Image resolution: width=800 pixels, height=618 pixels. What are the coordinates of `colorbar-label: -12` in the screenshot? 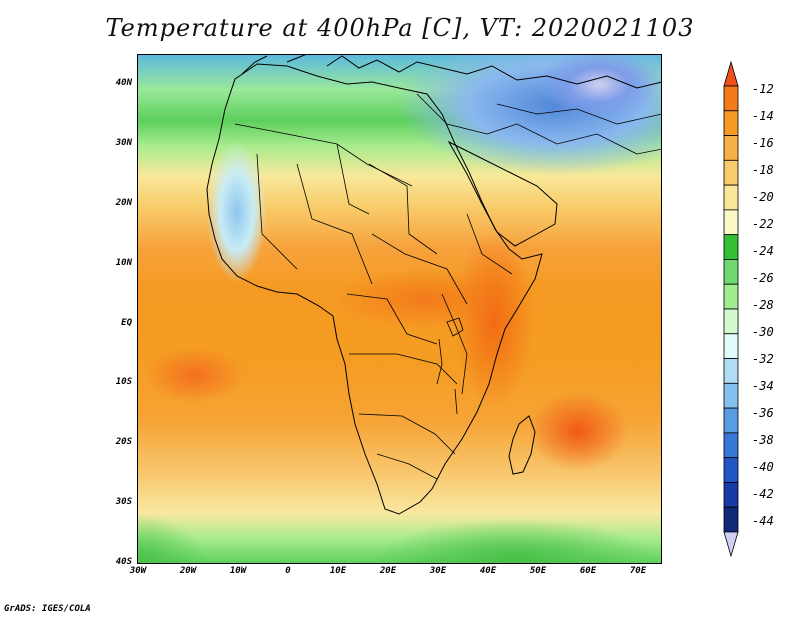 It's located at (763, 89).